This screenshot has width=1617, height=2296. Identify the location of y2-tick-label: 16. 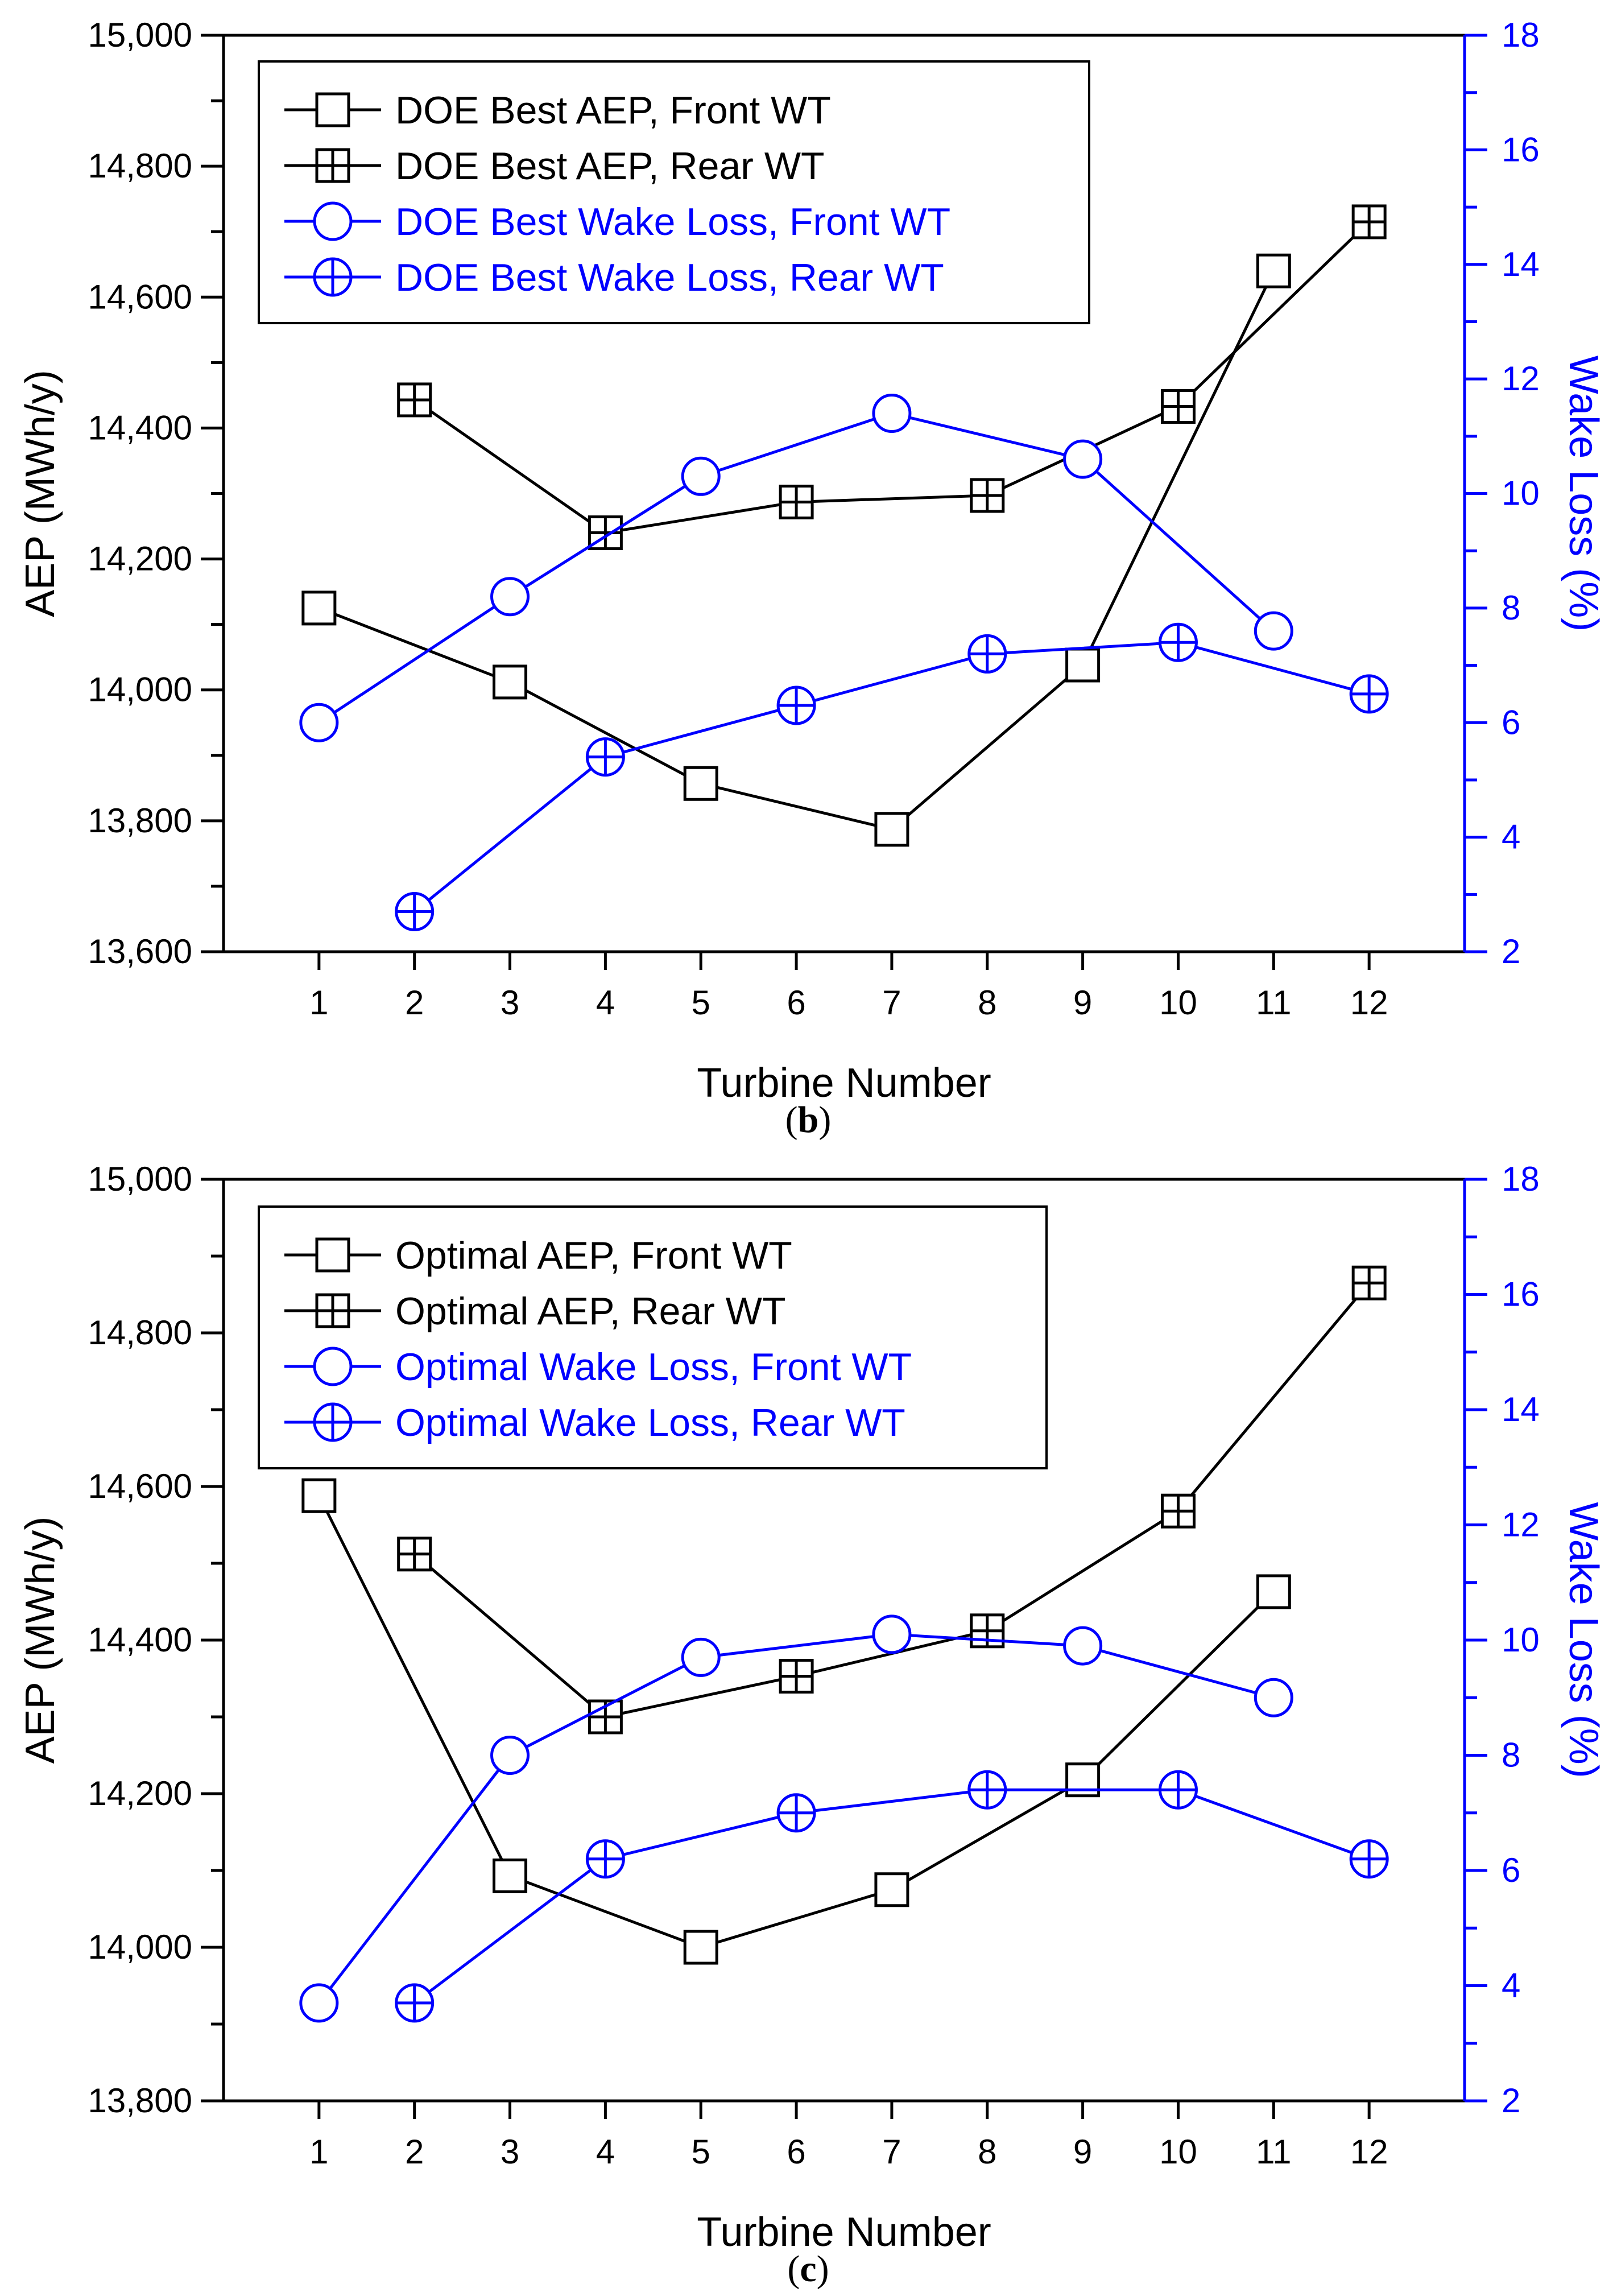
(1521, 1294).